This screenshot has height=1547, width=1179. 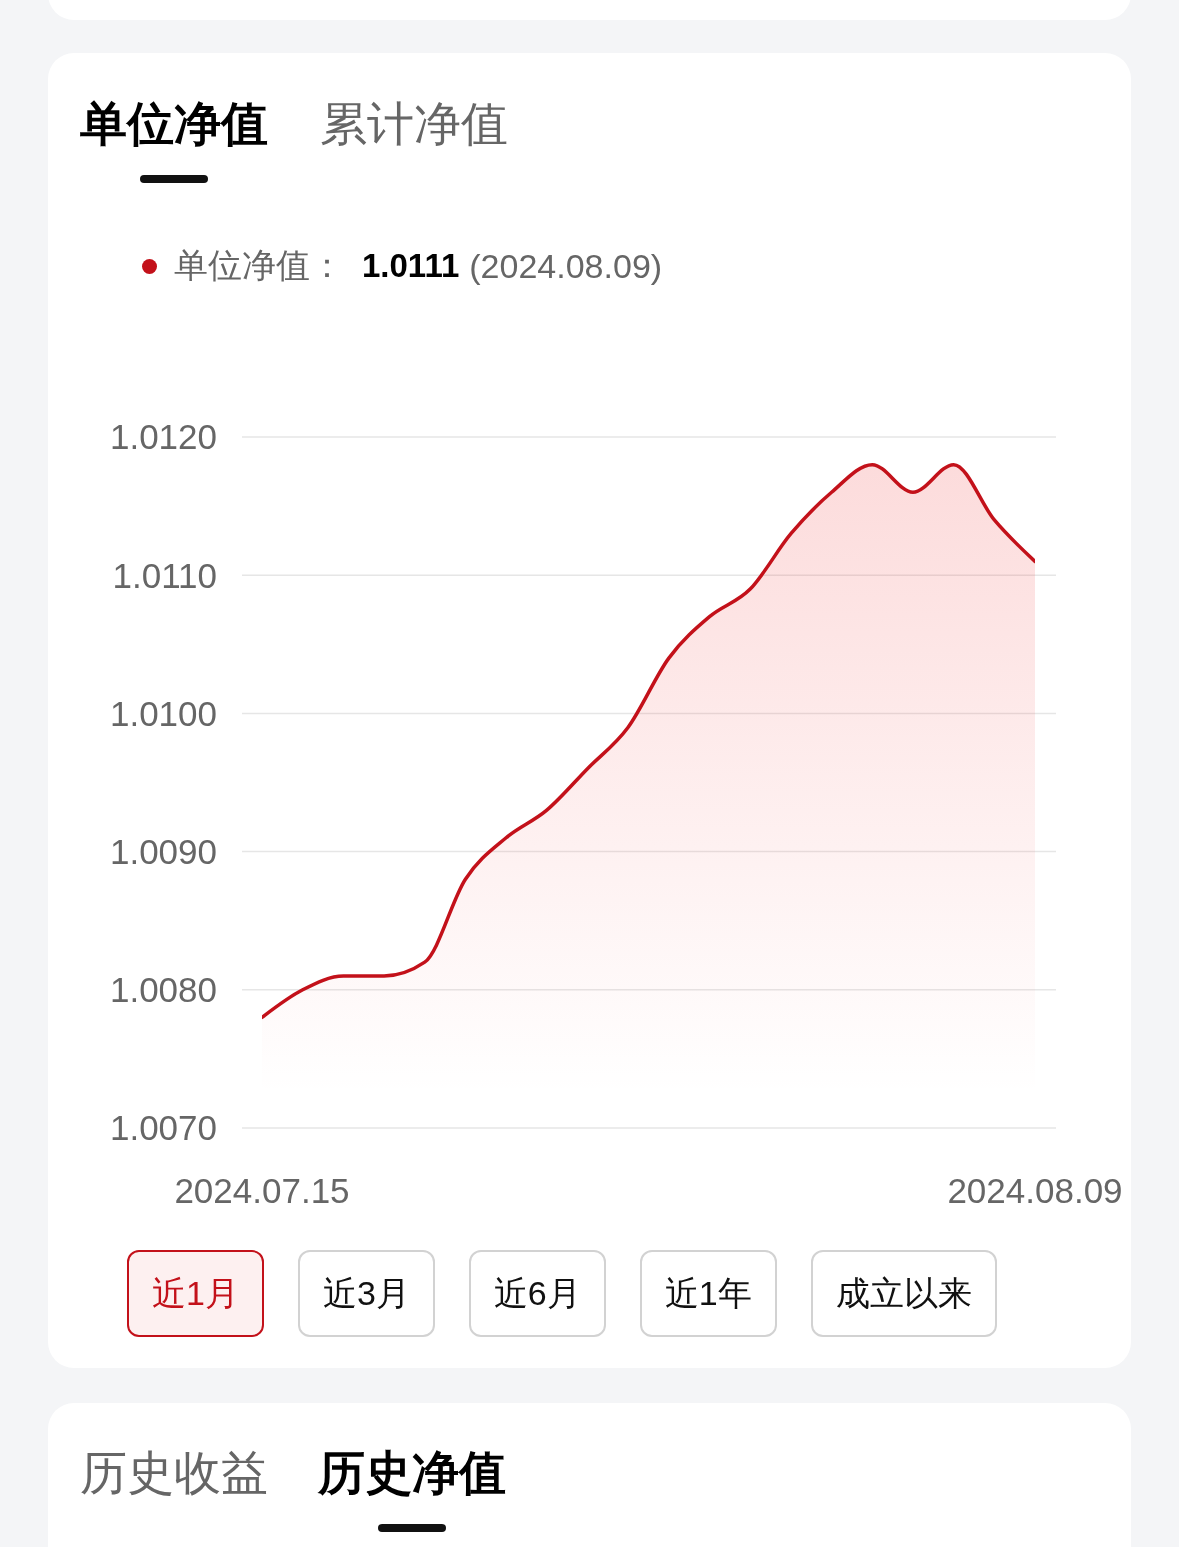 I want to click on legend-label: 单位净值：, so click(x=259, y=265).